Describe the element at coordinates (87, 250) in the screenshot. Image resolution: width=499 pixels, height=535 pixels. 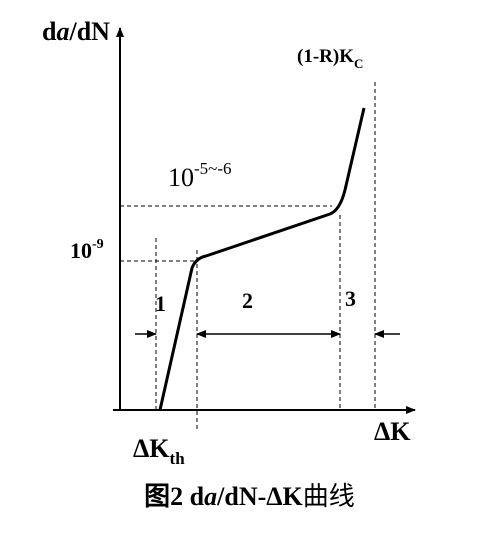
I see `rate-low-label: 10-9` at that location.